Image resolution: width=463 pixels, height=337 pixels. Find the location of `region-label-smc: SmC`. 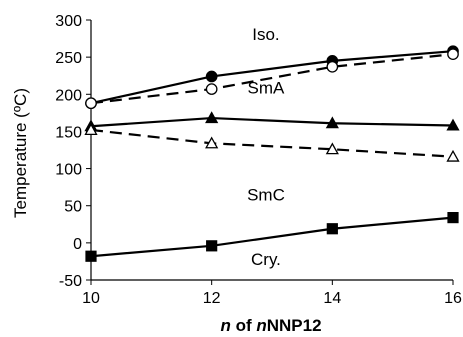

region-label-smc: SmC is located at coordinates (266, 195).